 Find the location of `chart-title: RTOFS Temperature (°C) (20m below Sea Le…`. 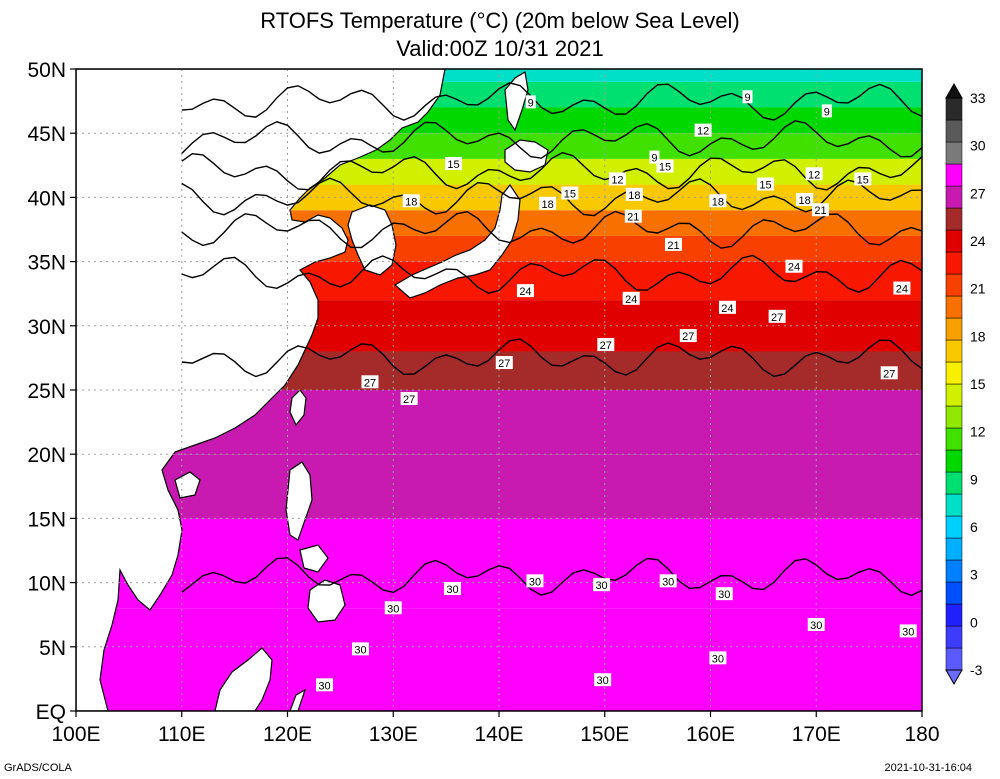

chart-title: RTOFS Temperature (°C) (20m below Sea Le… is located at coordinates (500, 20).